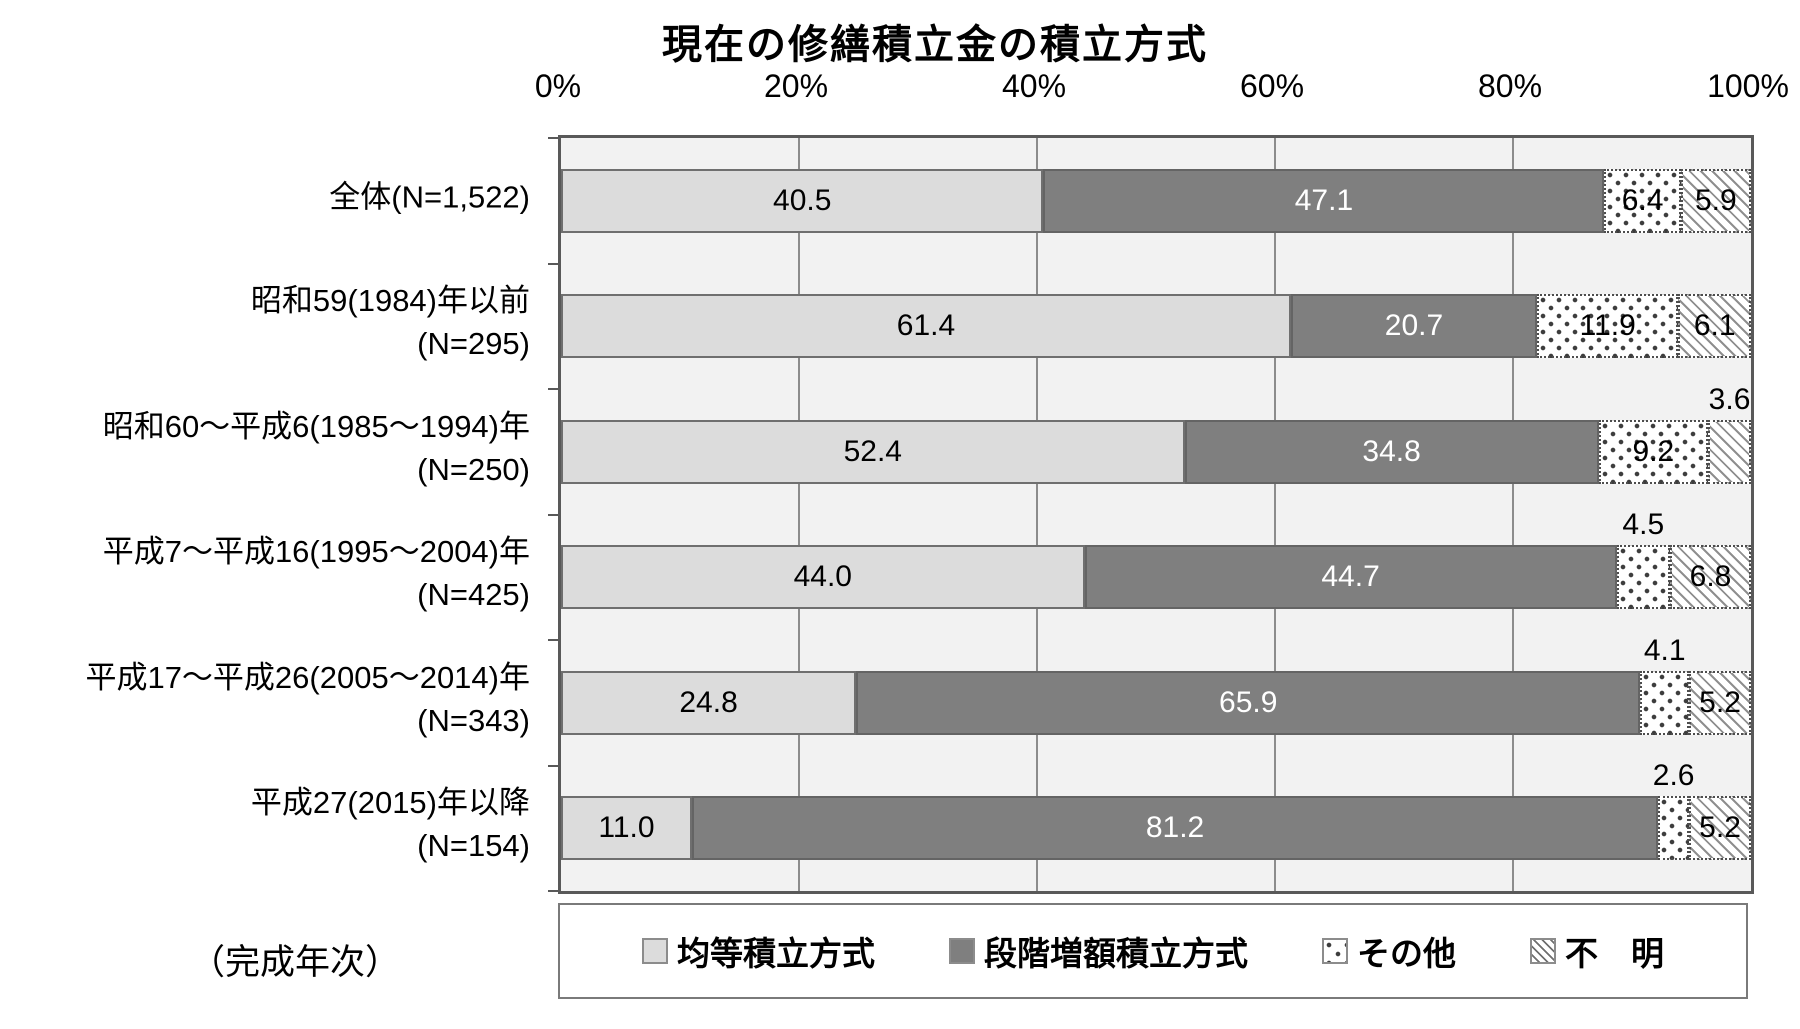  I want to click on value-label: 34.8, so click(1391, 451).